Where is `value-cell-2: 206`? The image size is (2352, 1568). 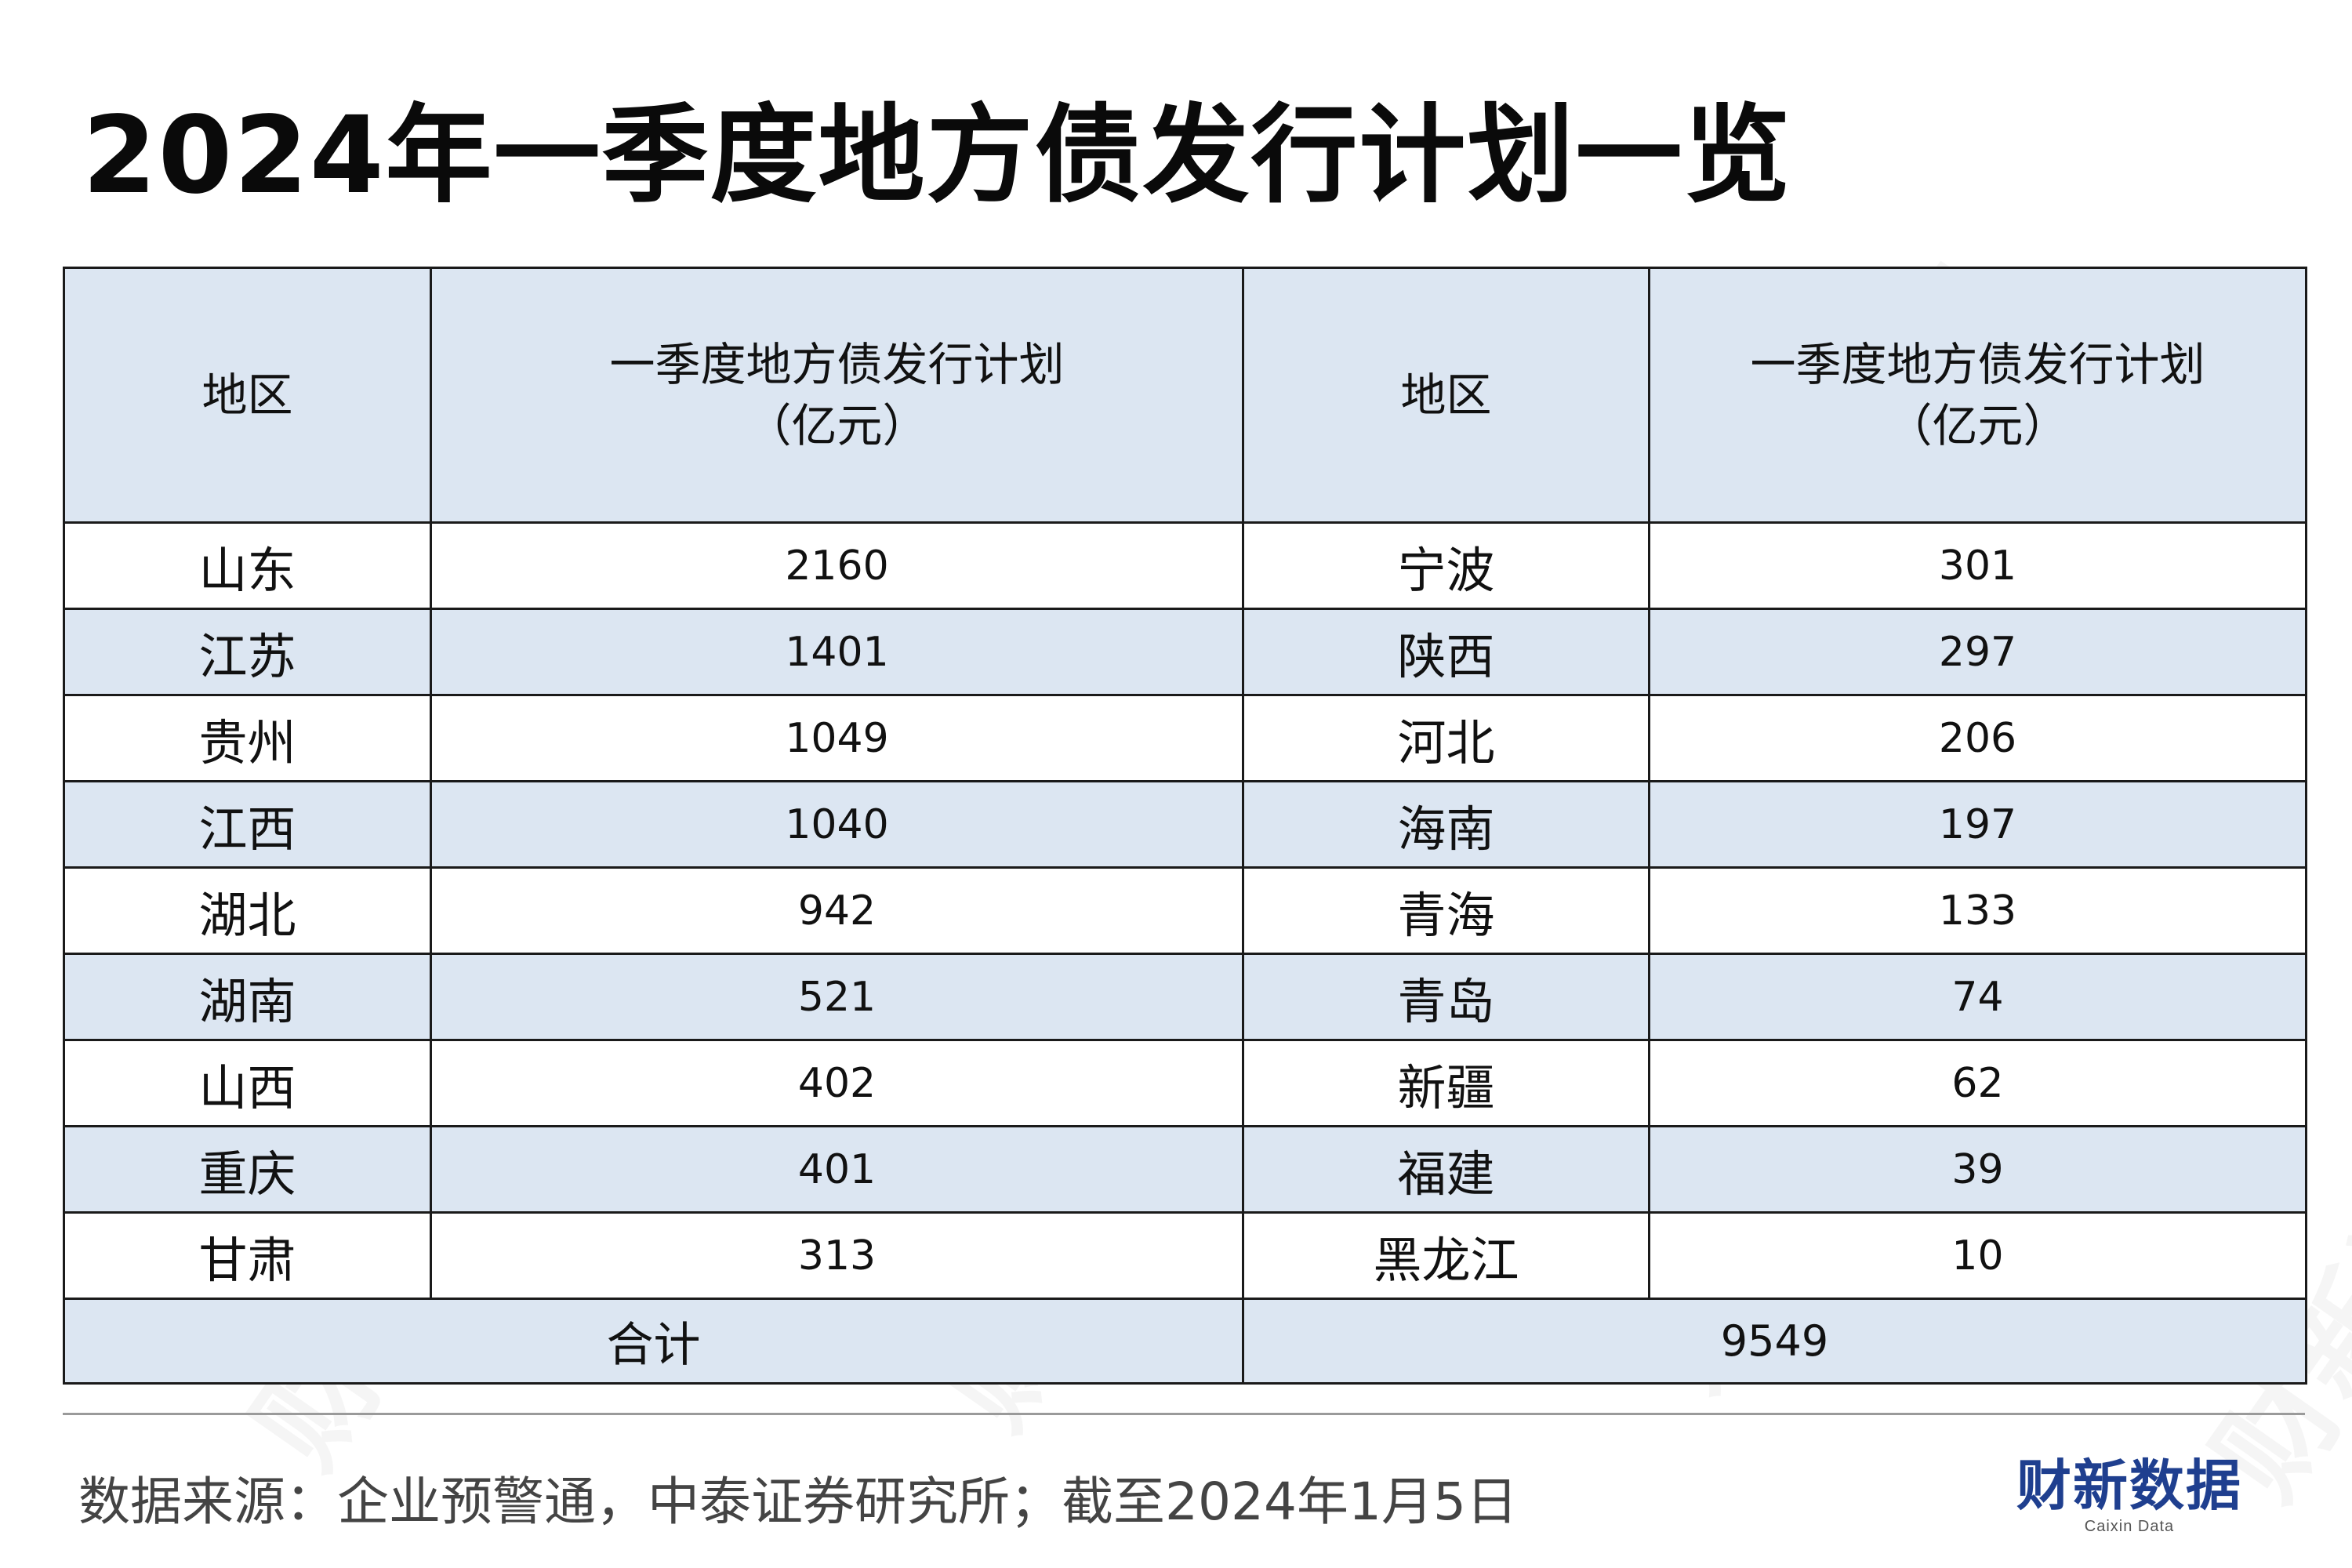 value-cell-2: 206 is located at coordinates (1977, 738).